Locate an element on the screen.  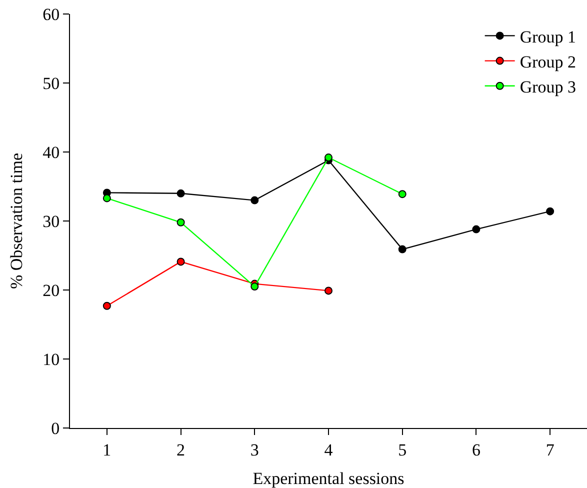
x-tick-label: 6 is located at coordinates (476, 450).